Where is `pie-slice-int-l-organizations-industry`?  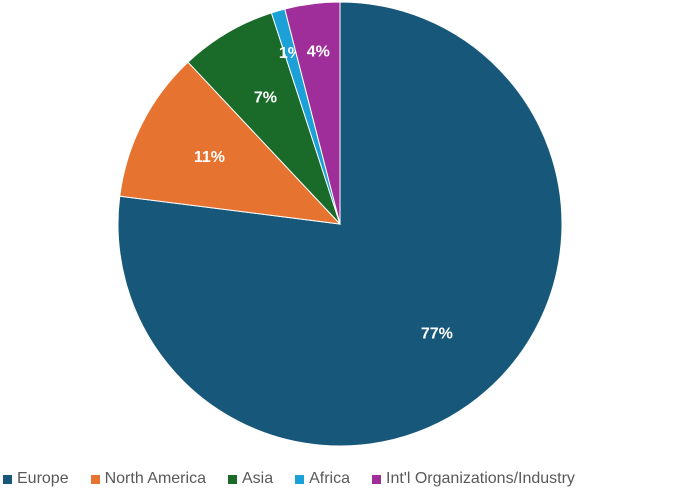
pie-slice-int-l-organizations-industry is located at coordinates (312, 113).